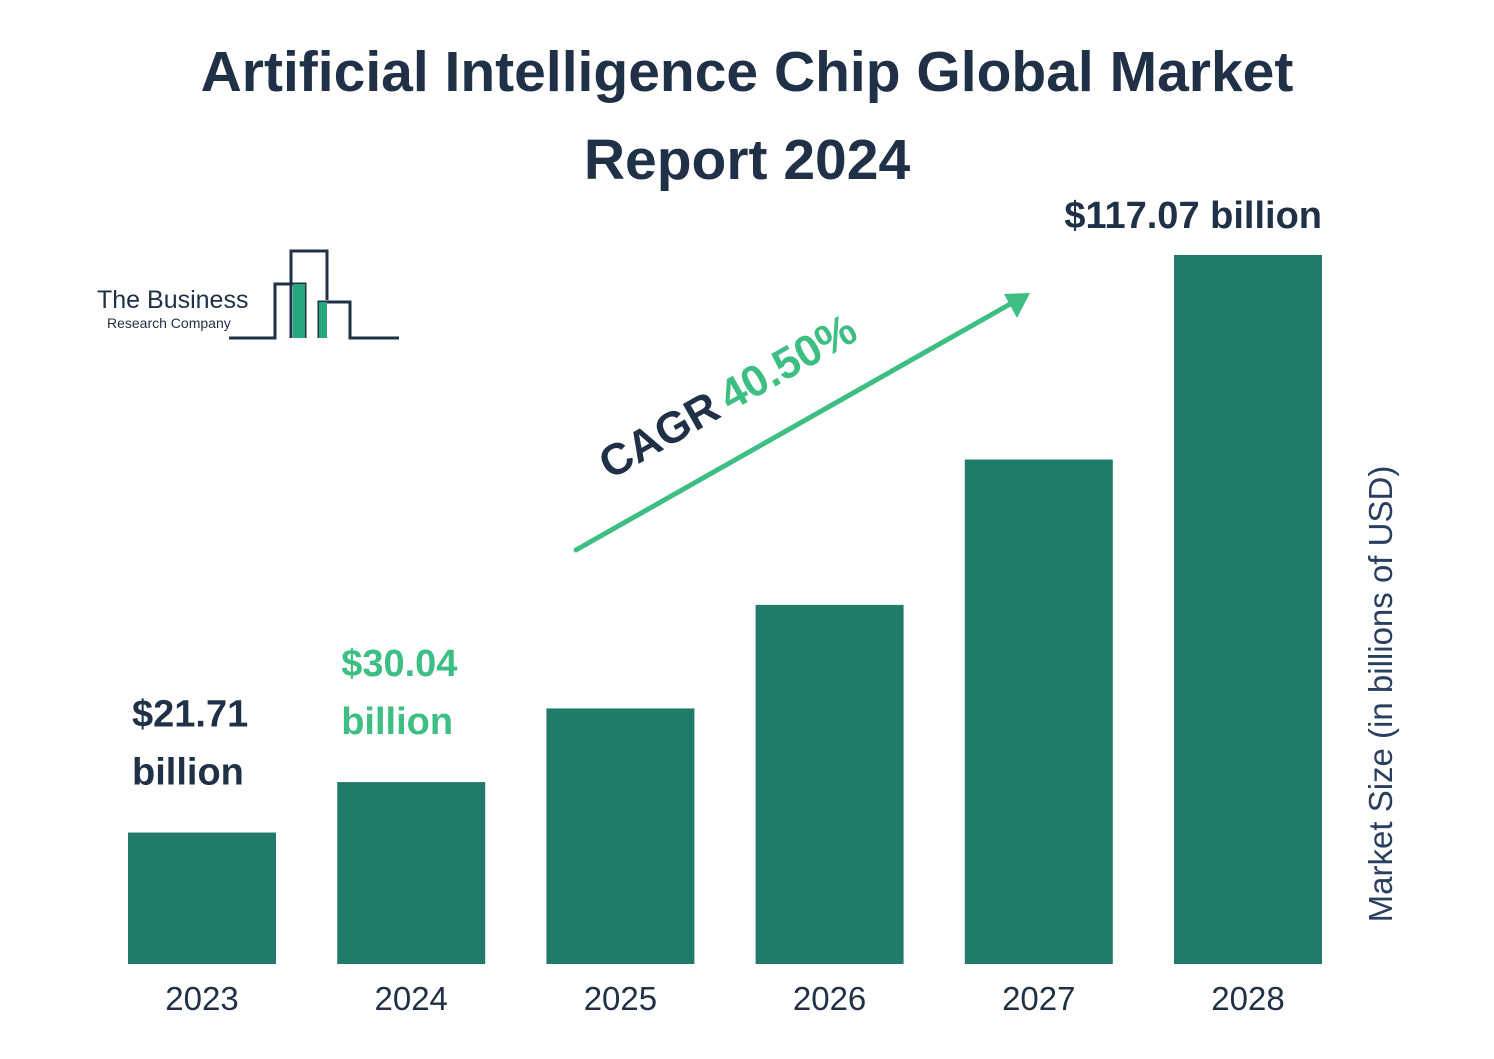  I want to click on x-tick-label-2024: 2024, so click(410, 998).